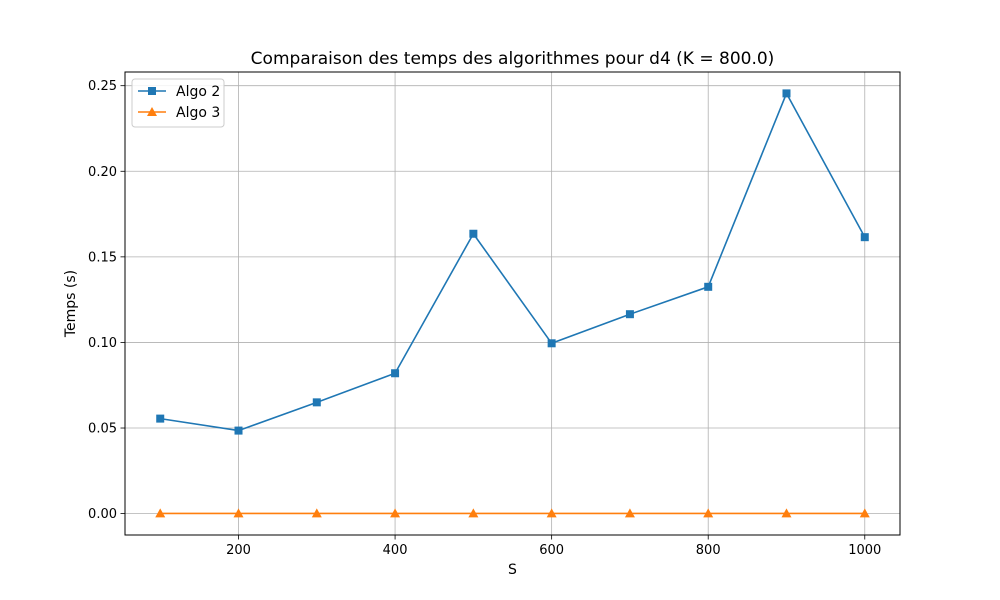 The image size is (1000, 600). I want to click on y-tick-label: 0.00, so click(102, 514).